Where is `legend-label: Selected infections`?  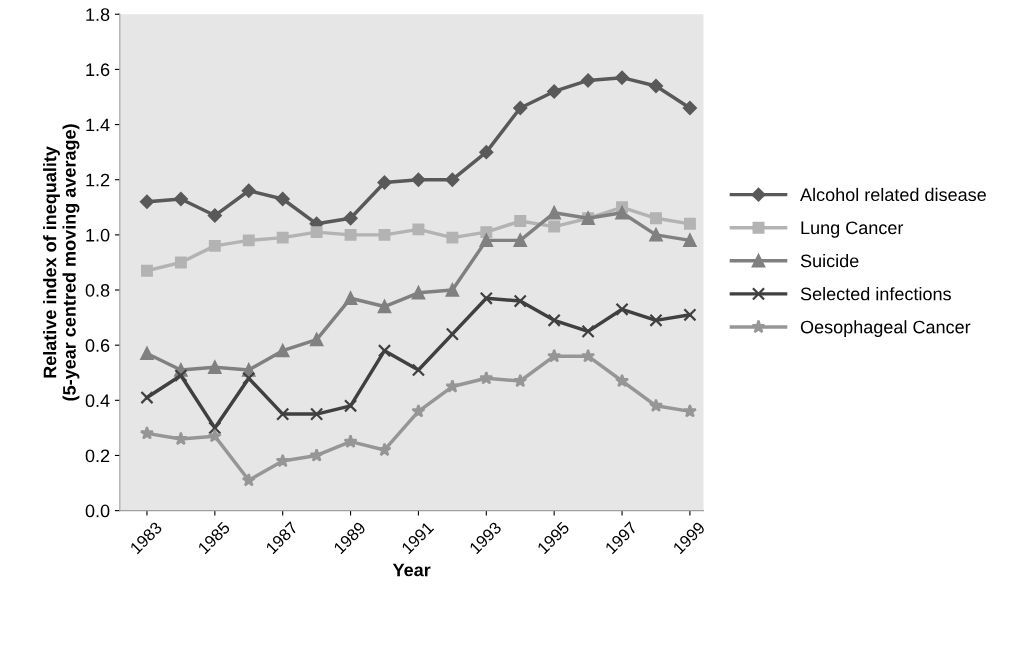
legend-label: Selected infections is located at coordinates (875, 294).